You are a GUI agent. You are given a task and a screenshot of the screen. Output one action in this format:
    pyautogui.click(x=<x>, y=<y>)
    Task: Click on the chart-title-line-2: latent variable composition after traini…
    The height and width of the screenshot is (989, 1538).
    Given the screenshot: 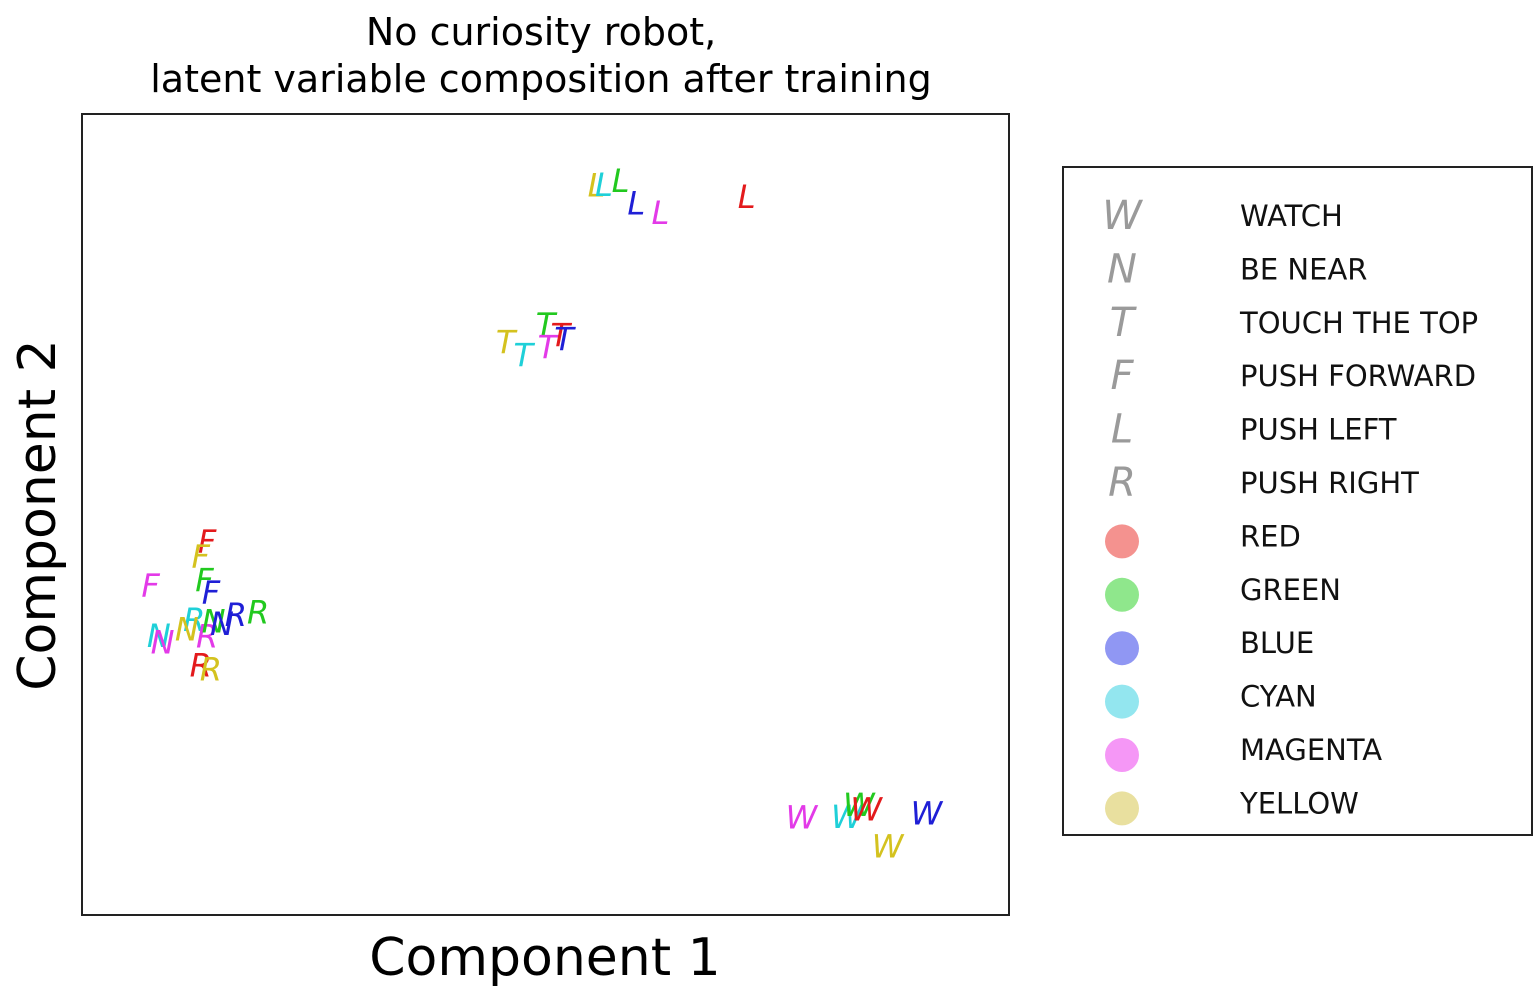 What is the action you would take?
    pyautogui.click(x=541, y=79)
    